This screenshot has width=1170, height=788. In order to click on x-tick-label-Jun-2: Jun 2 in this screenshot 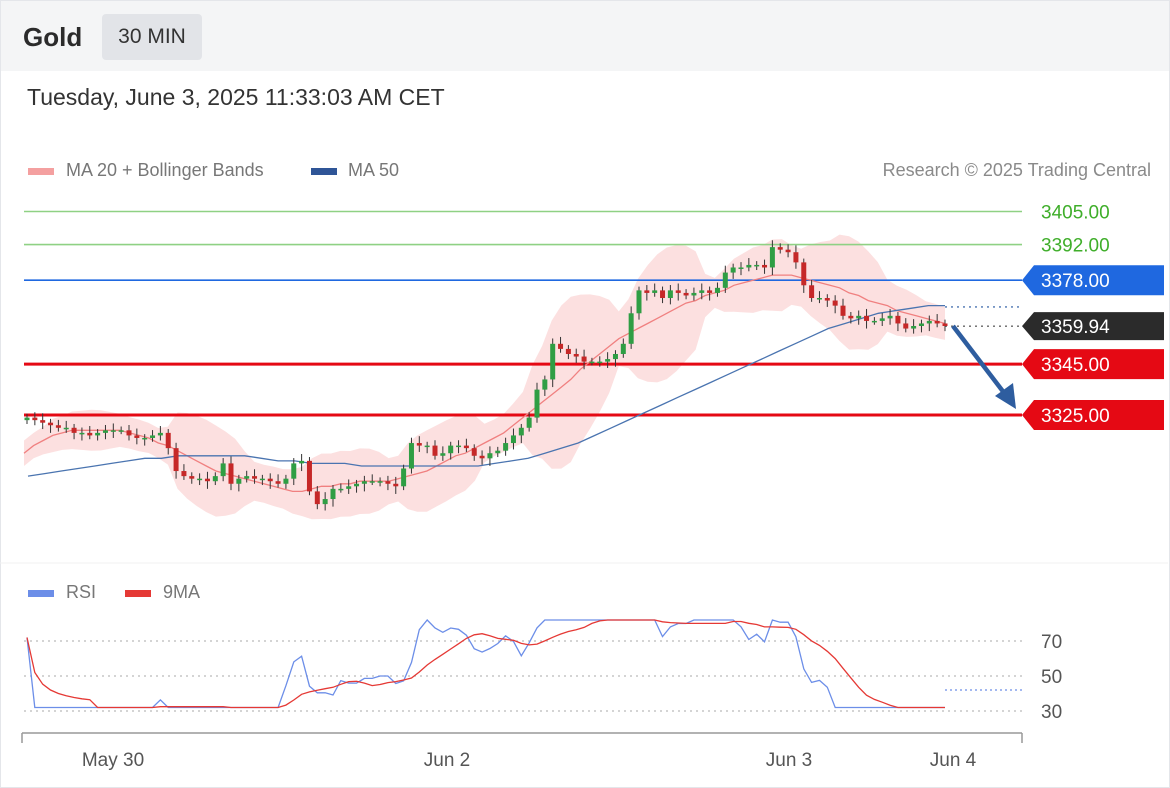, I will do `click(447, 760)`.